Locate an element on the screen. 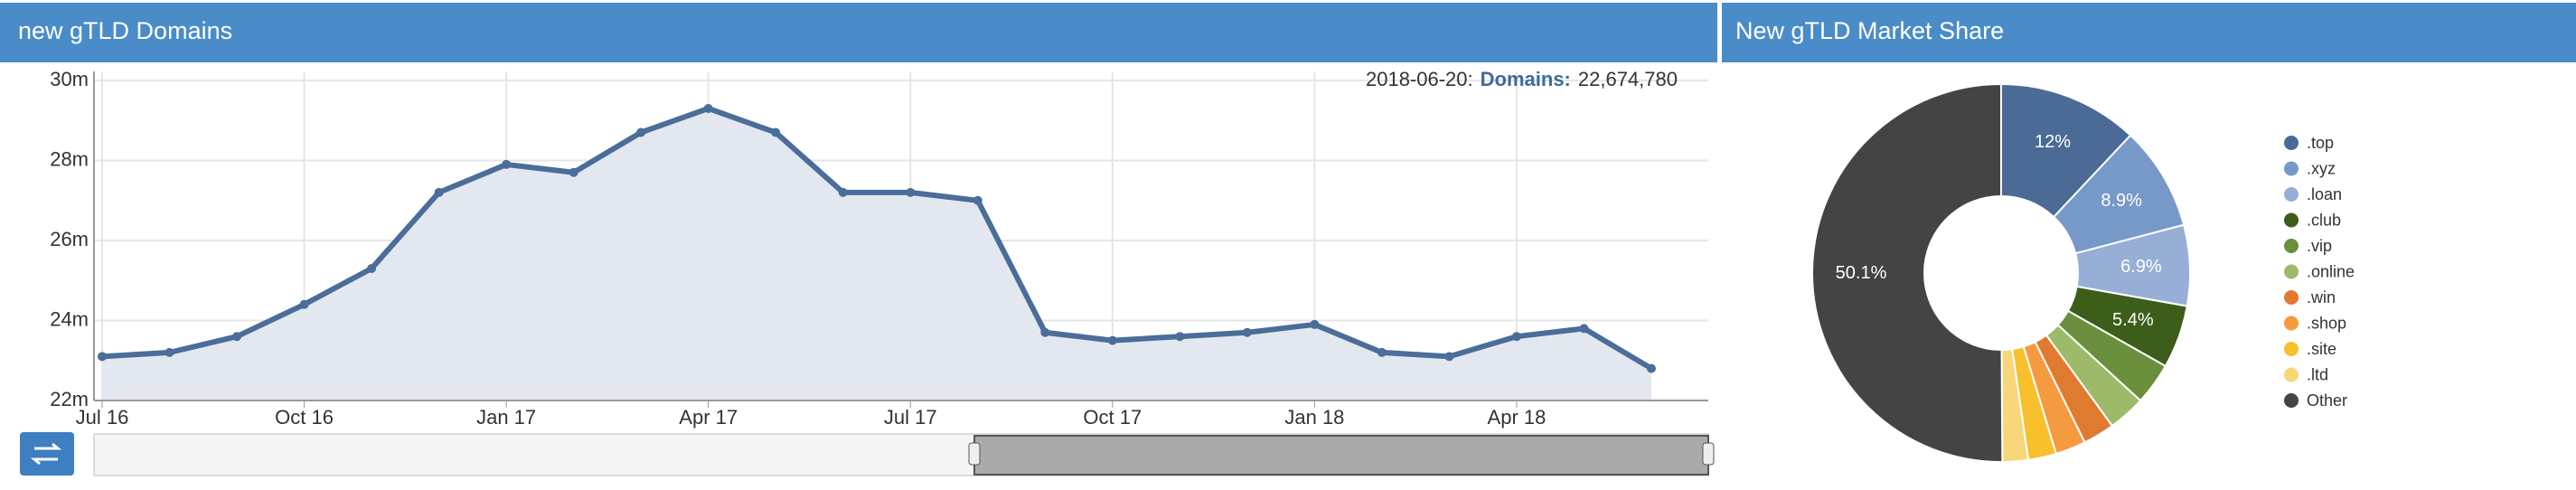 The width and height of the screenshot is (2576, 490). x-tick-label: Jan 17 is located at coordinates (506, 417).